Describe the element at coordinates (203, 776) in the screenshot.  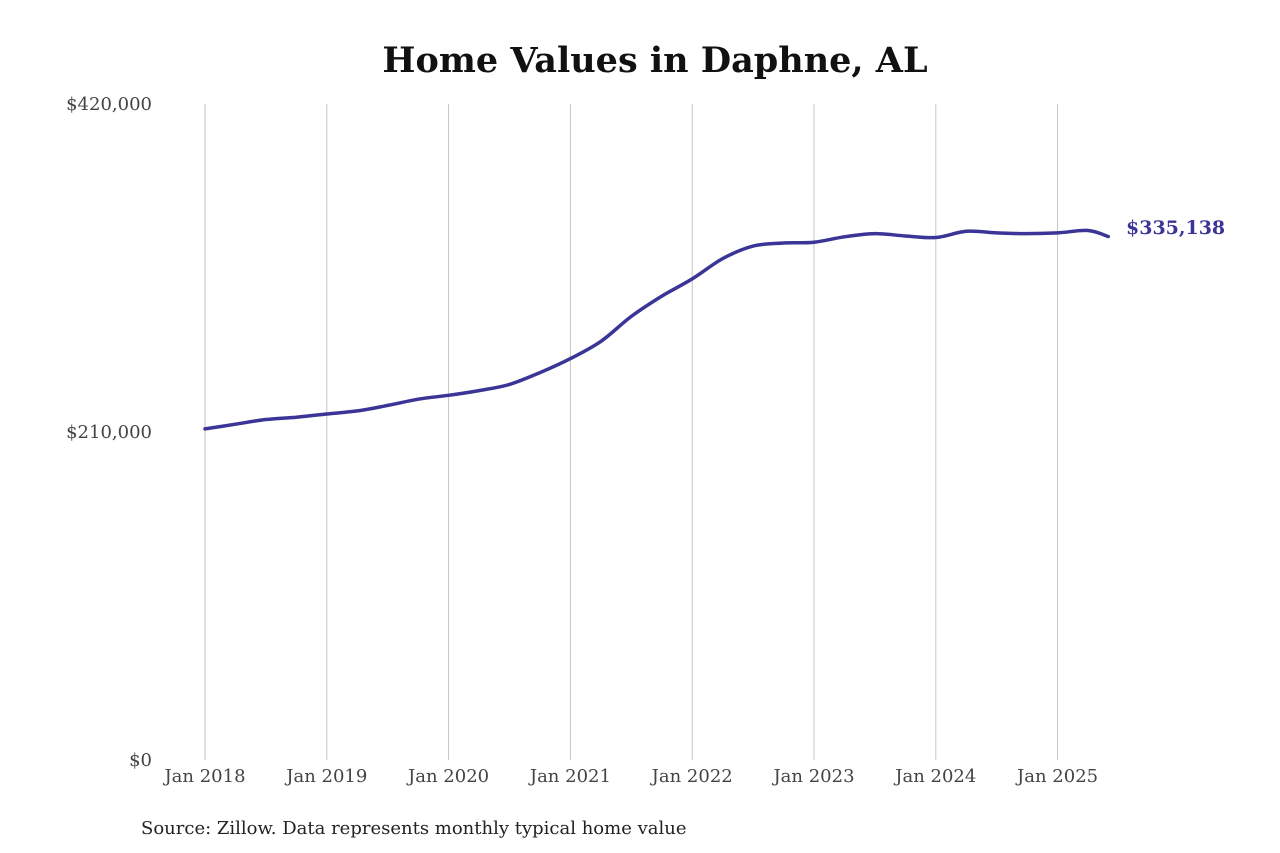
I see `x-tick-label: Jan 2018` at that location.